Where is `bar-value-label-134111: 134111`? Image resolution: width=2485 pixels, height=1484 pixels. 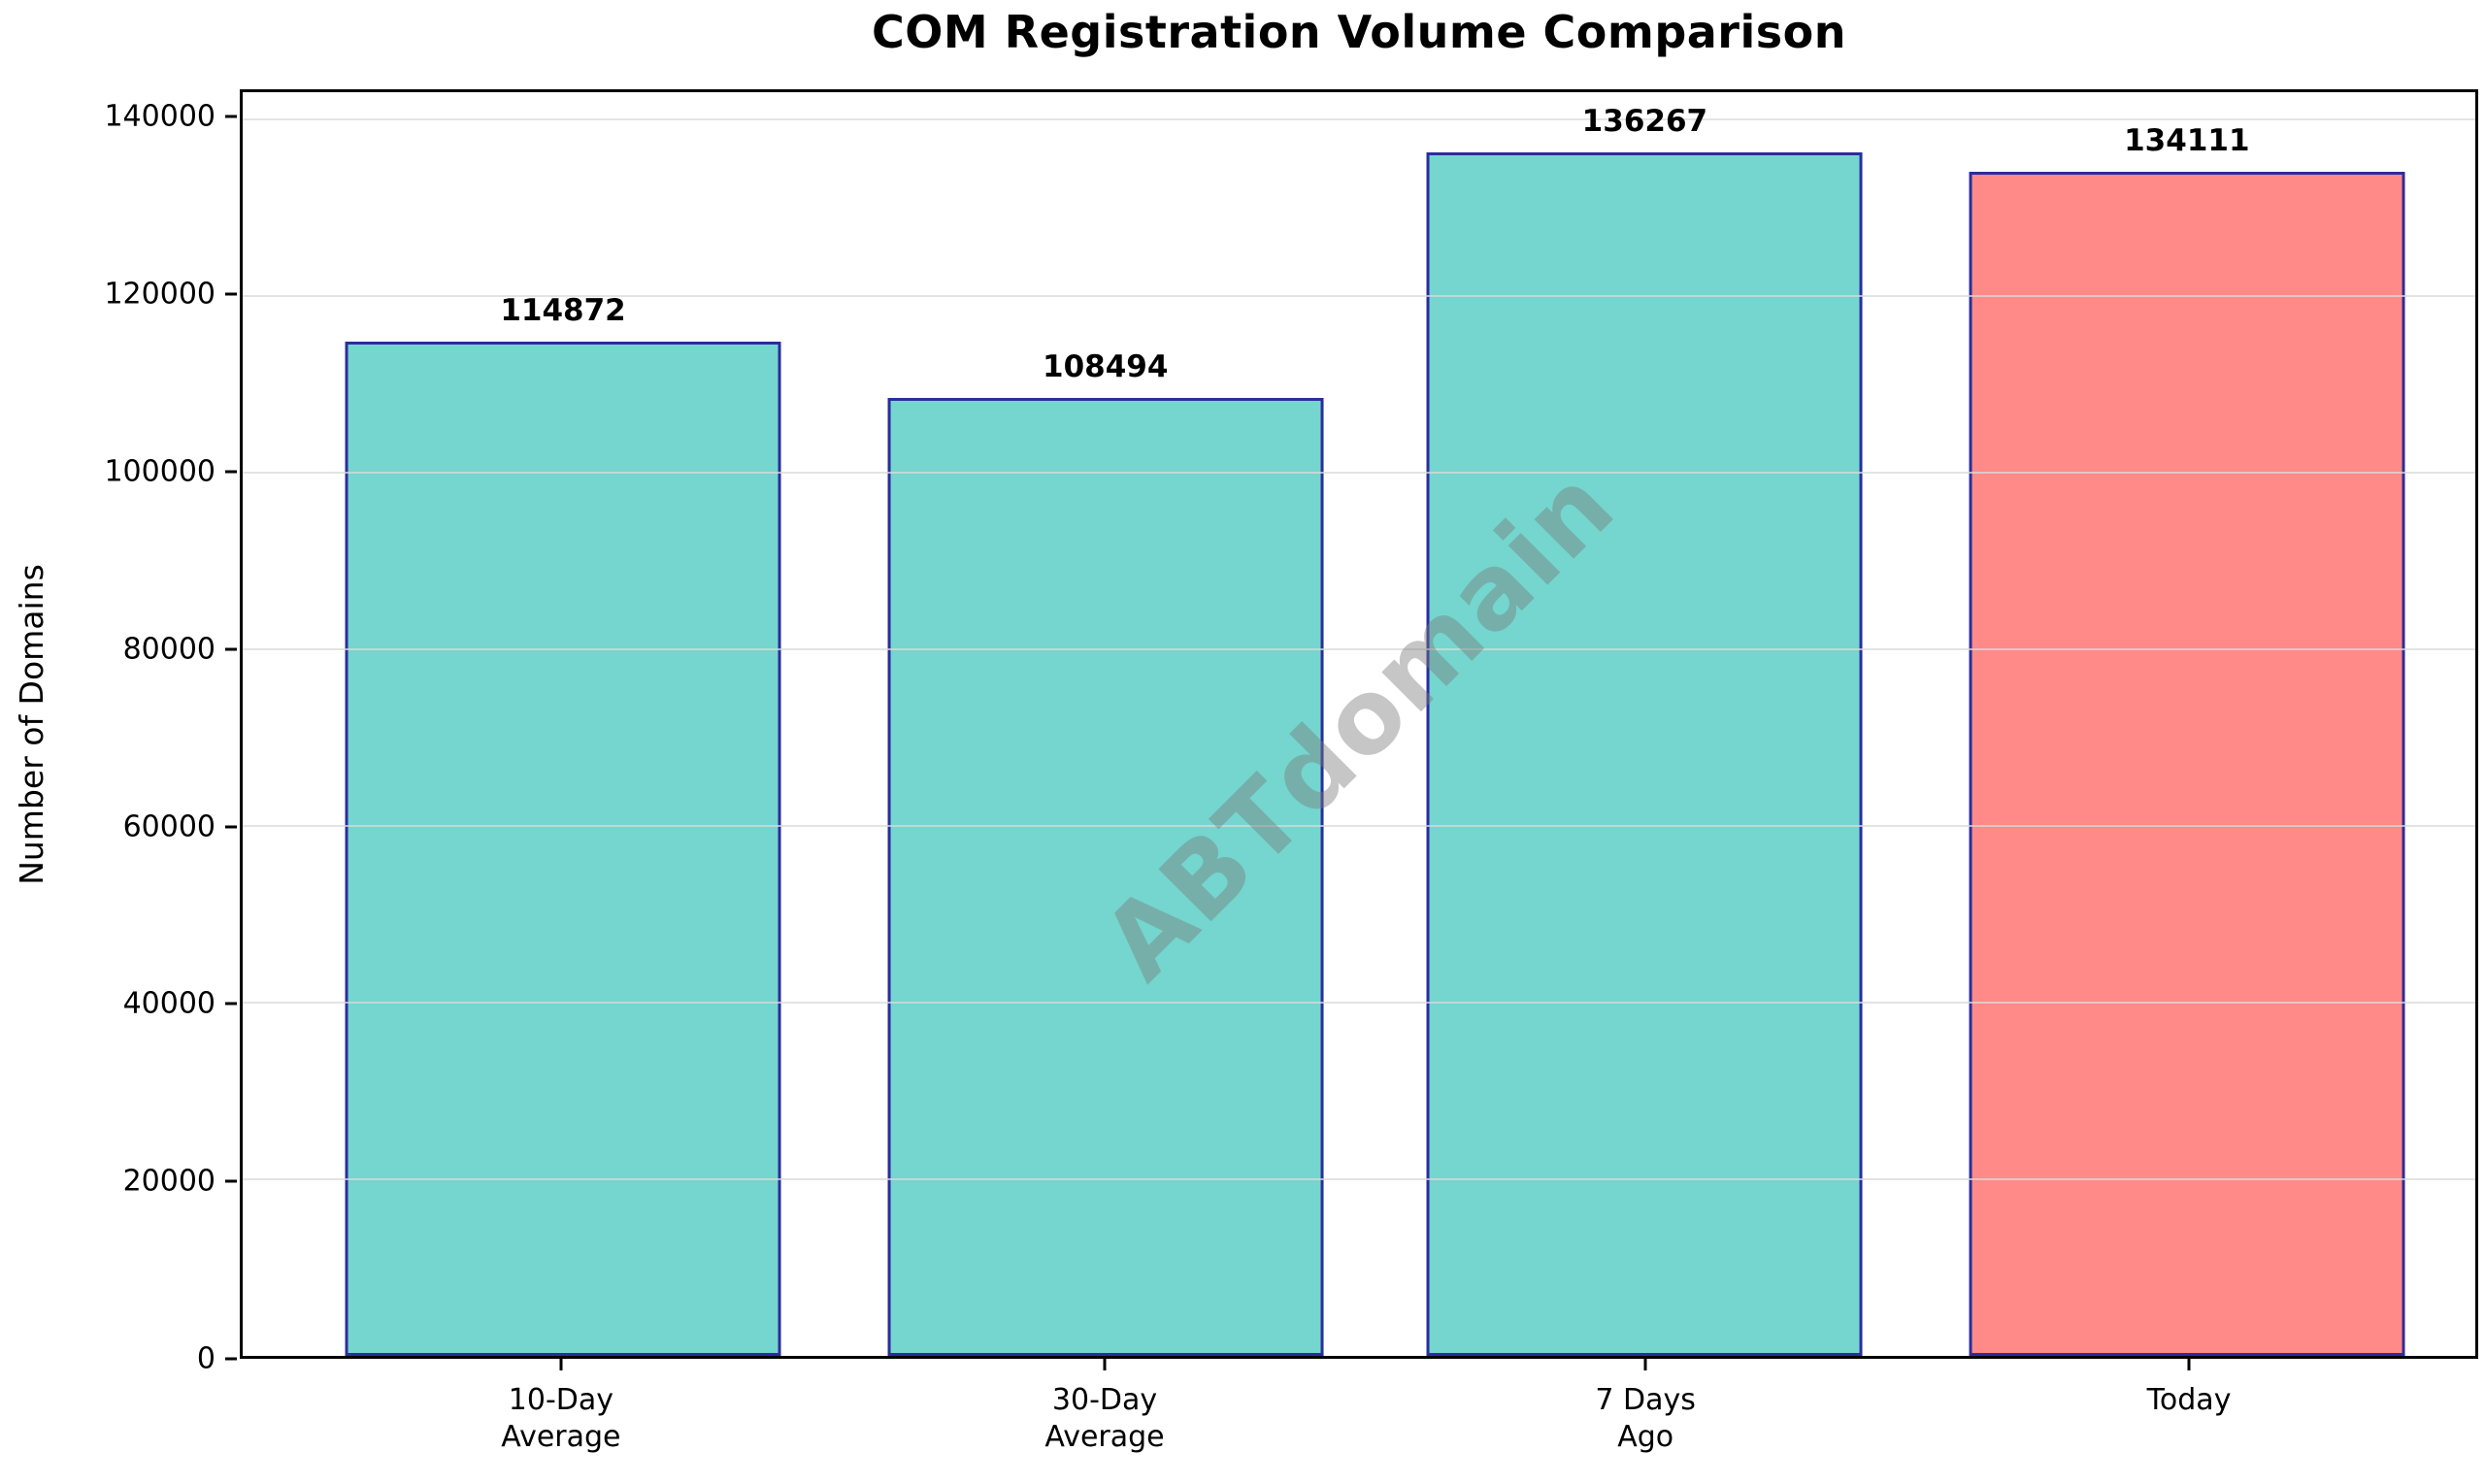
bar-value-label-134111: 134111 is located at coordinates (2187, 140).